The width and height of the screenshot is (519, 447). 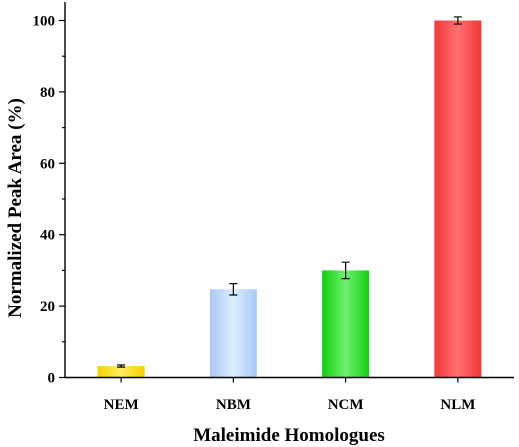 I want to click on y-tick-label: 40, so click(x=47, y=236).